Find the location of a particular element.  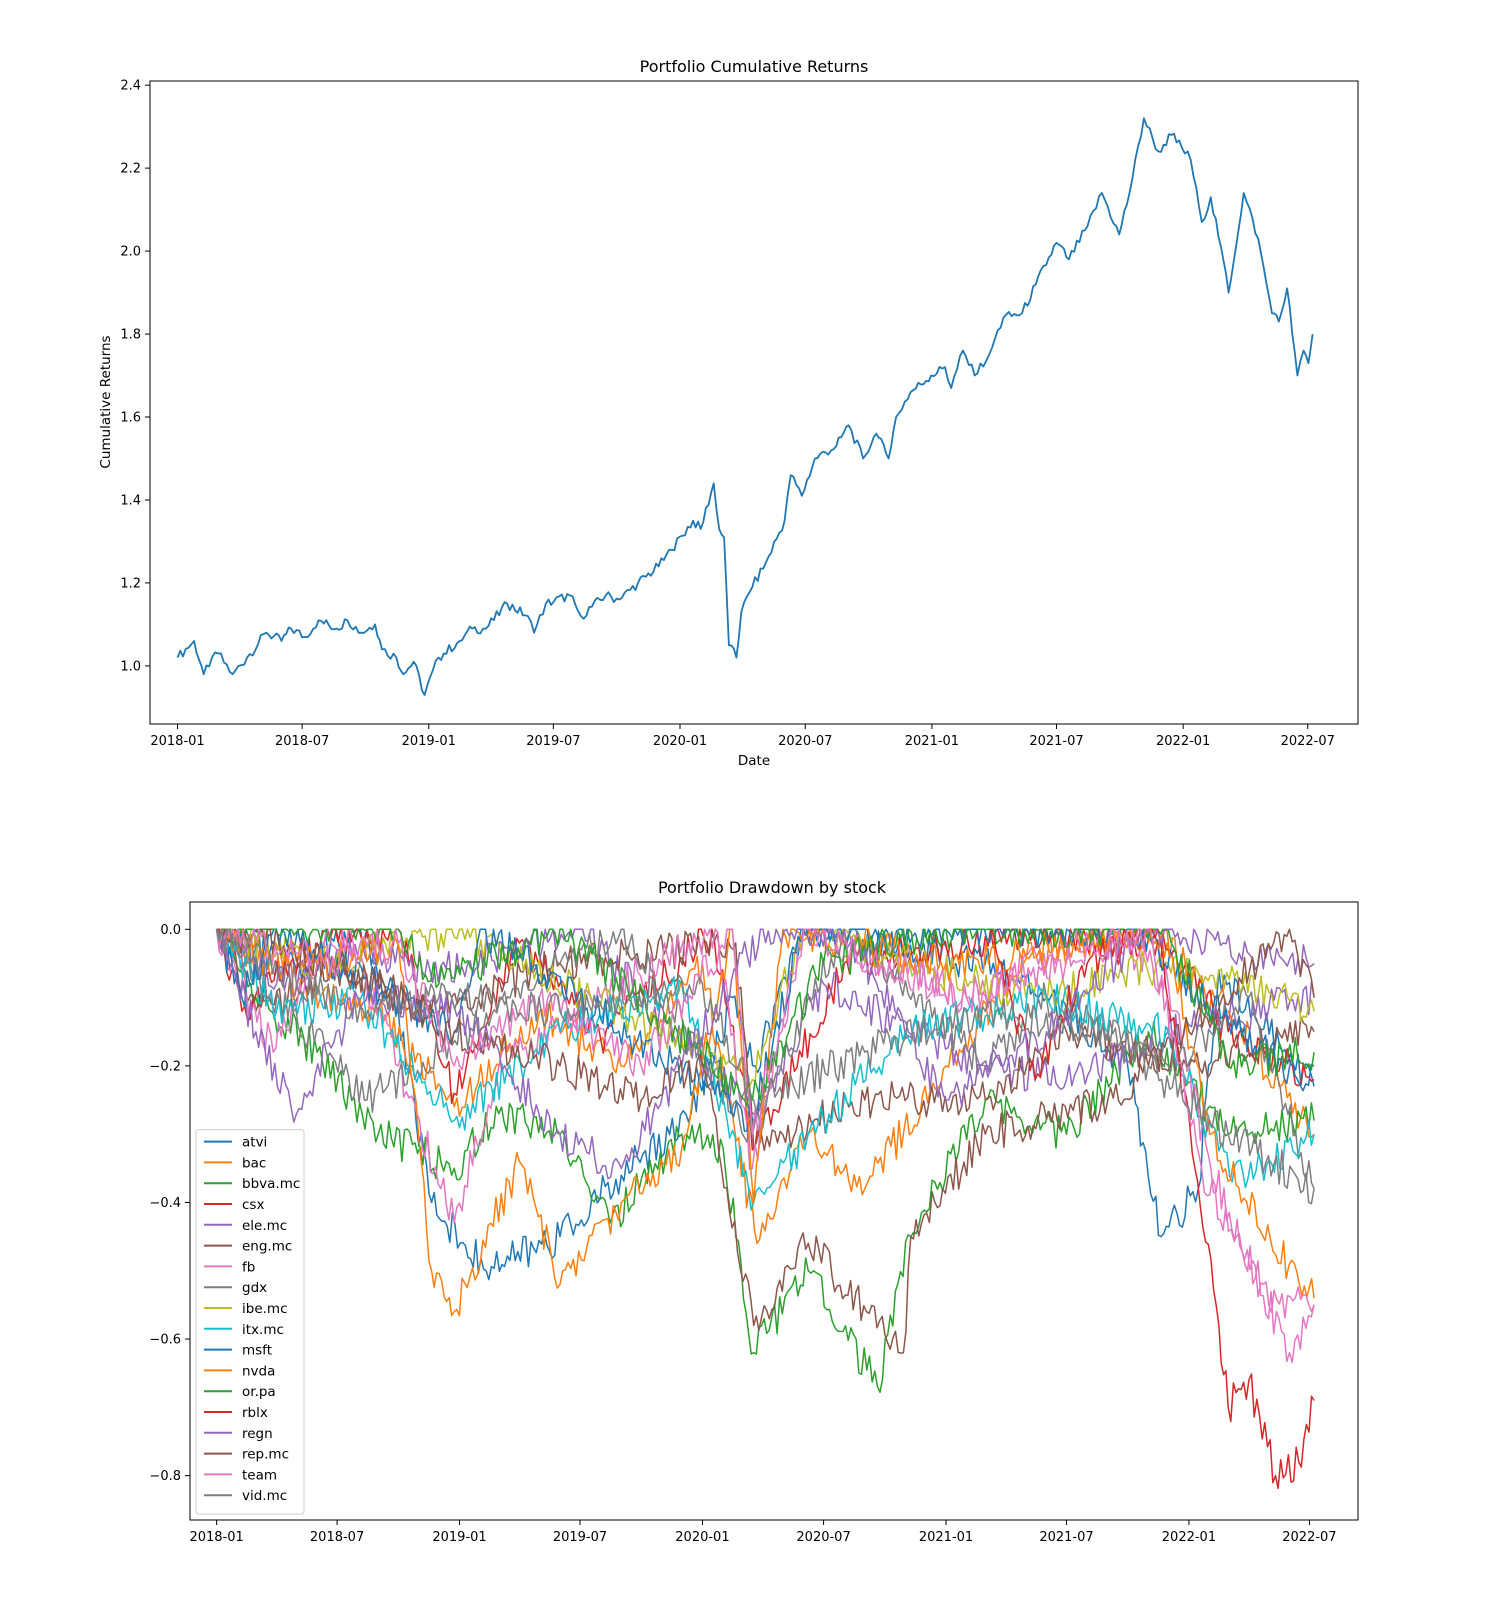

y-tick-label: 0.0 is located at coordinates (170, 930).